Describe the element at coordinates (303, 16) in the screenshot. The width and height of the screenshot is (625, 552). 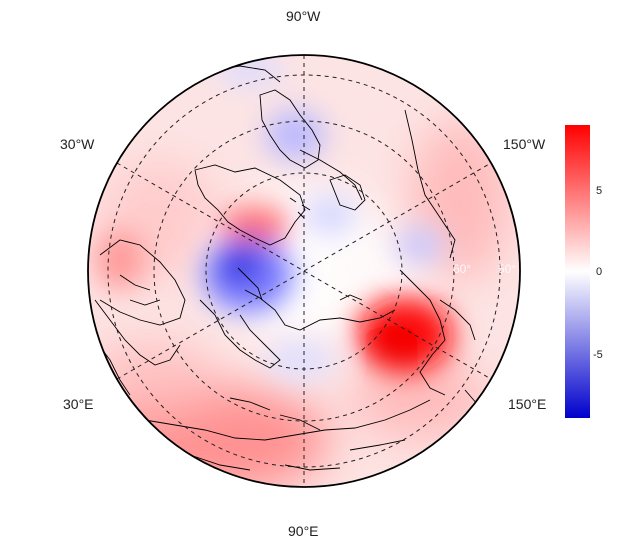
I see `lon-label-90w: 90°W` at that location.